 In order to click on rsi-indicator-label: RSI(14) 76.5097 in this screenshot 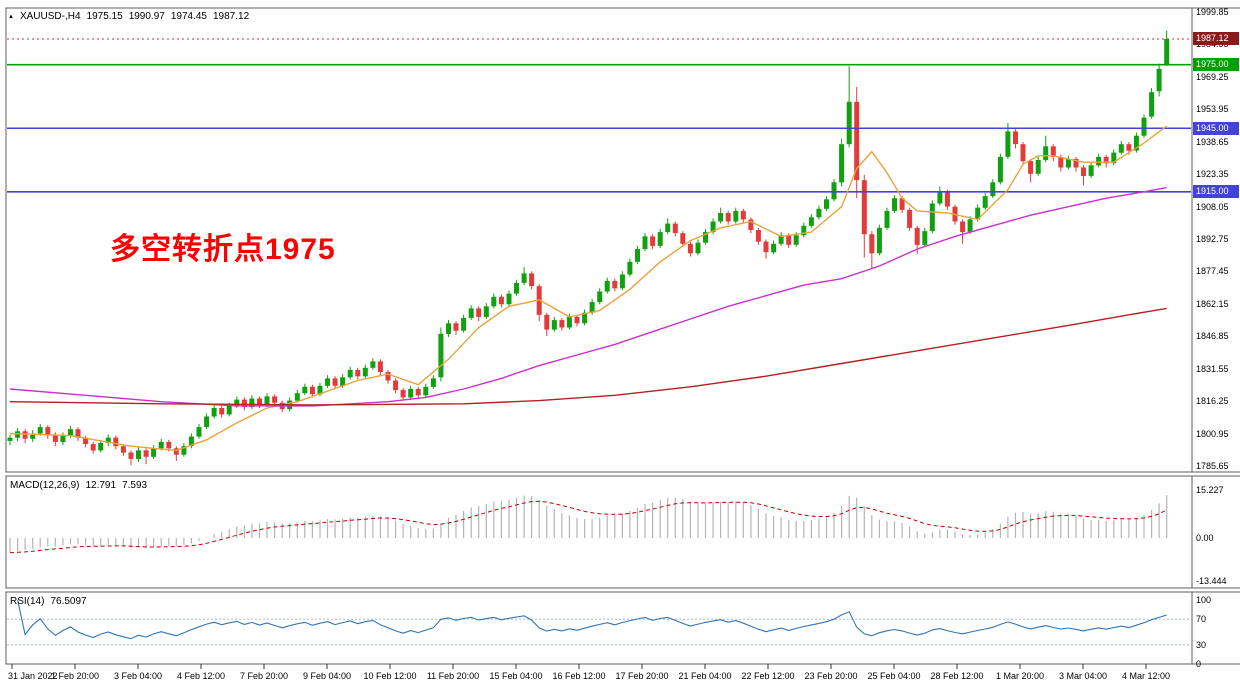, I will do `click(48, 601)`.